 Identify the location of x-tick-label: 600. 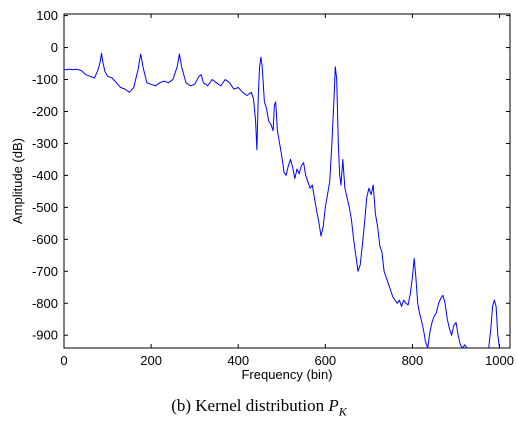
(325, 360).